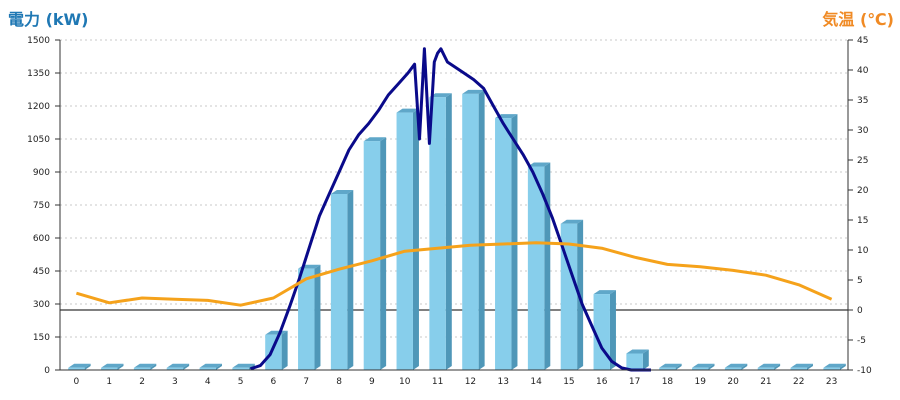  Describe the element at coordinates (77, 382) in the screenshot. I see `x-tick-label: 0` at that location.